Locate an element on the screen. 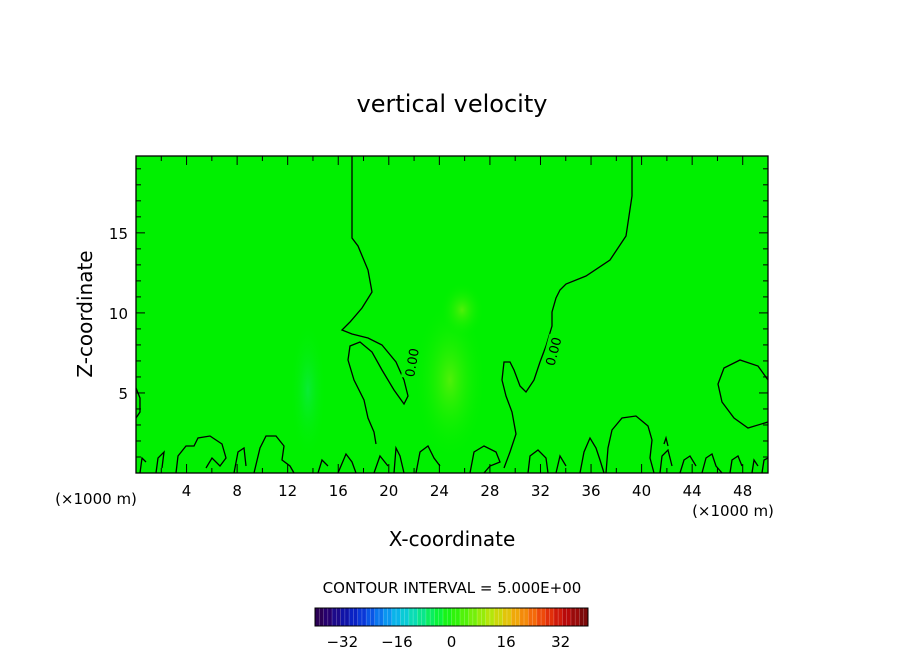 This screenshot has height=654, width=904. contour-zero-right-plume is located at coordinates (567, 312).